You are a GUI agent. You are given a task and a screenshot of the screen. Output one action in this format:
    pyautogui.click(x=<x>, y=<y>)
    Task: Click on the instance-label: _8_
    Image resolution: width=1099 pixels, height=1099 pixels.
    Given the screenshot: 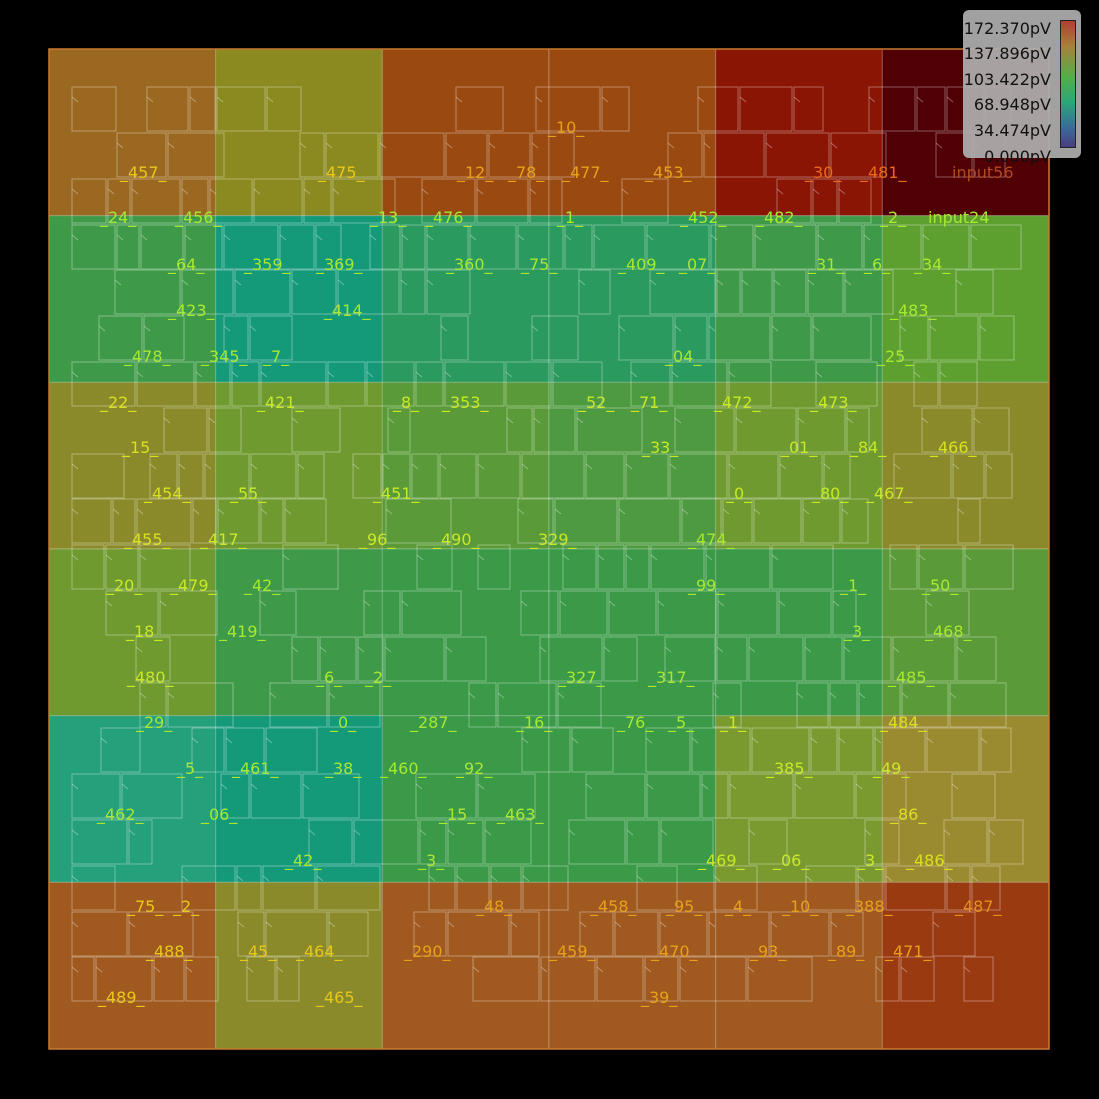 What is the action you would take?
    pyautogui.click(x=406, y=403)
    